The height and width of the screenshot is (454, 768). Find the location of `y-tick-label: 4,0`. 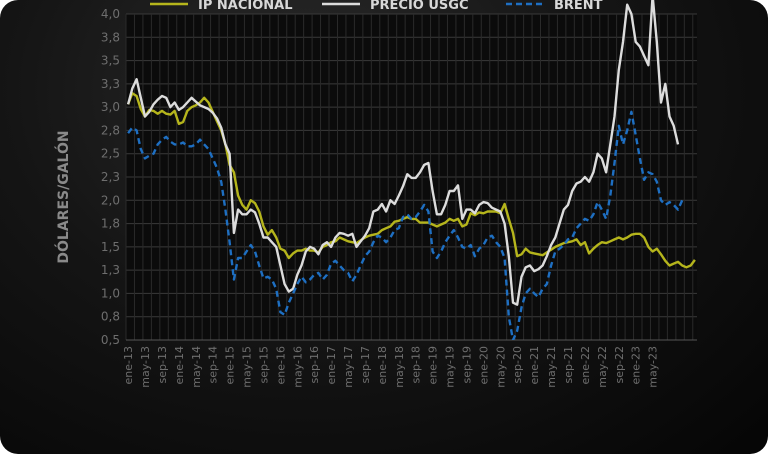

y-tick-label: 4,0 is located at coordinates (110, 14).